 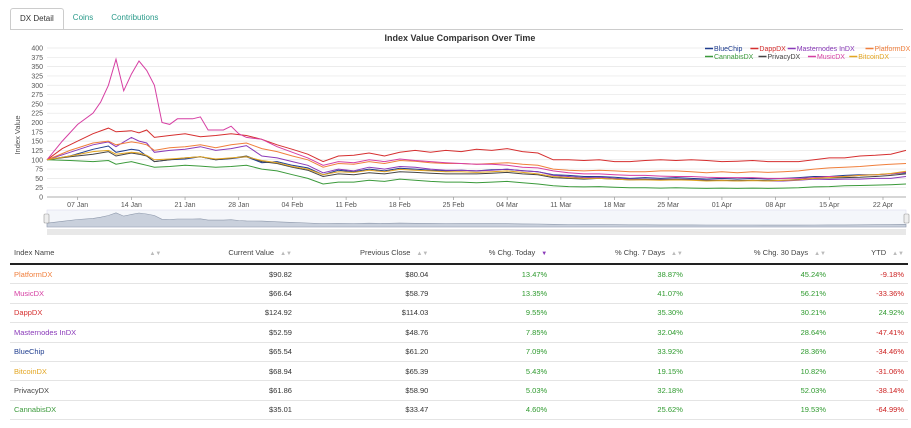 What do you see at coordinates (619, 313) in the screenshot?
I see `chg-7-days-cell: 35.30%` at bounding box center [619, 313].